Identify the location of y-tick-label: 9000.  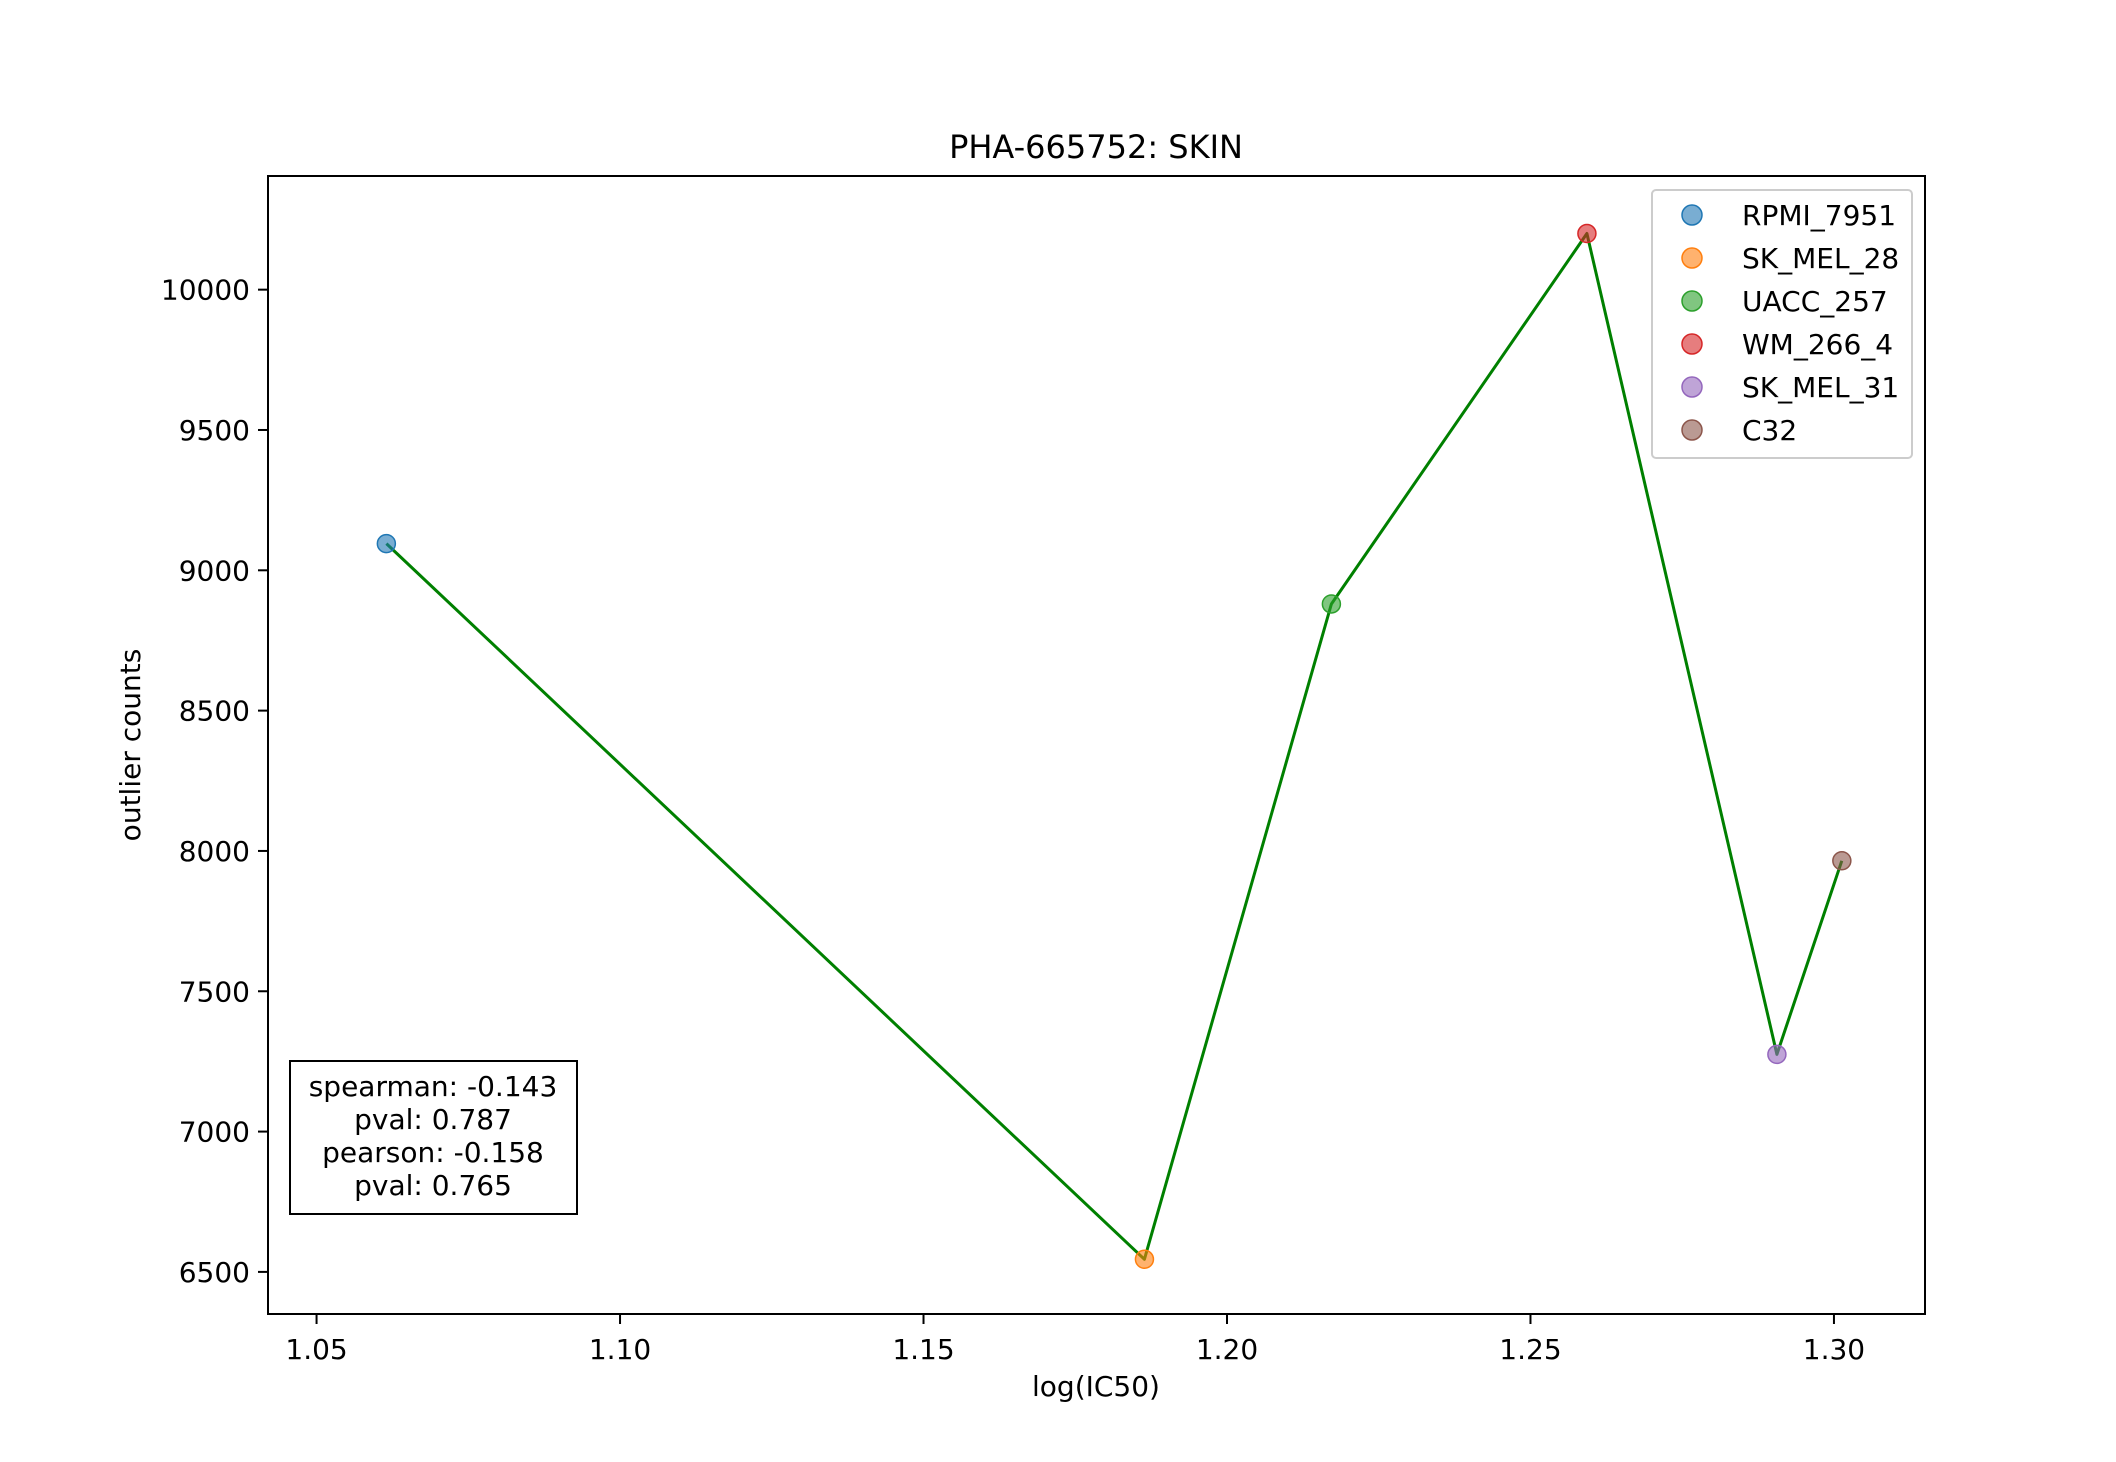
(214, 570).